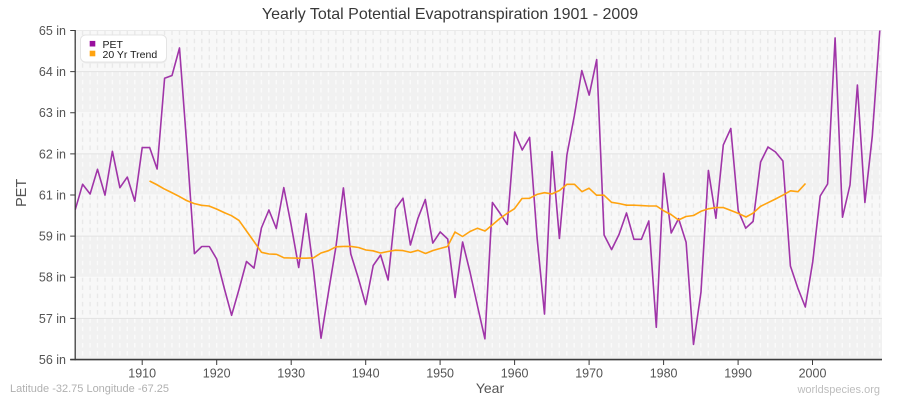 This screenshot has width=900, height=405. Describe the element at coordinates (52, 319) in the screenshot. I see `svg-text: 57 in` at that location.